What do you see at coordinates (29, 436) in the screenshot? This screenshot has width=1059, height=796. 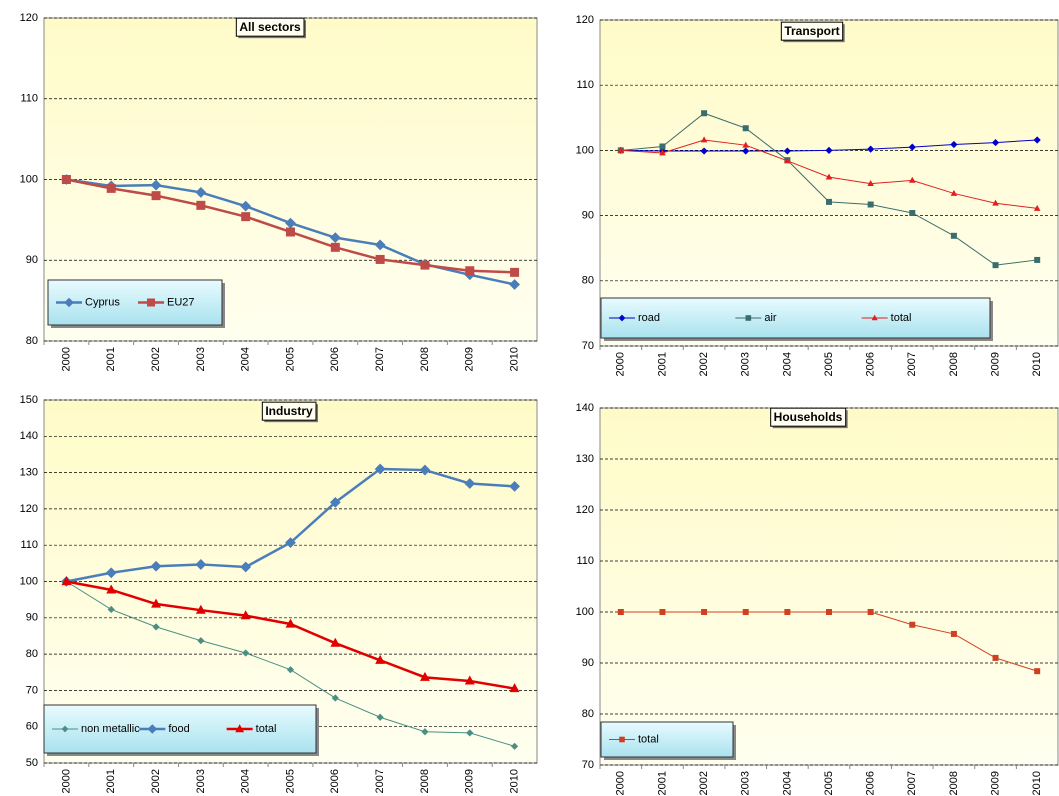 I see `y-tick-label: 140` at bounding box center [29, 436].